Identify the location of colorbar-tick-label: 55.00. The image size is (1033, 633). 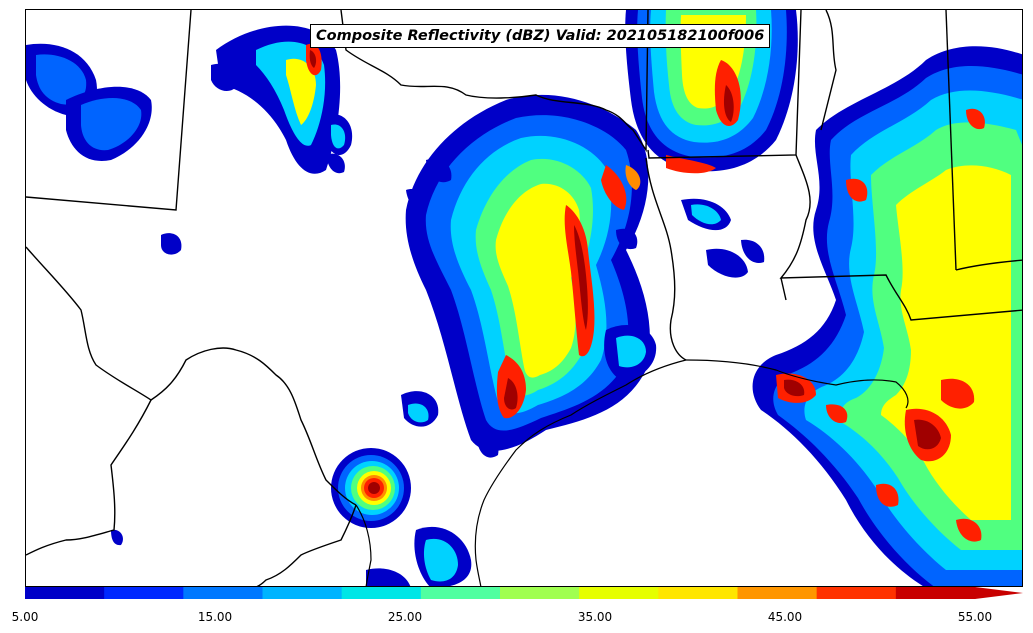
(975, 617).